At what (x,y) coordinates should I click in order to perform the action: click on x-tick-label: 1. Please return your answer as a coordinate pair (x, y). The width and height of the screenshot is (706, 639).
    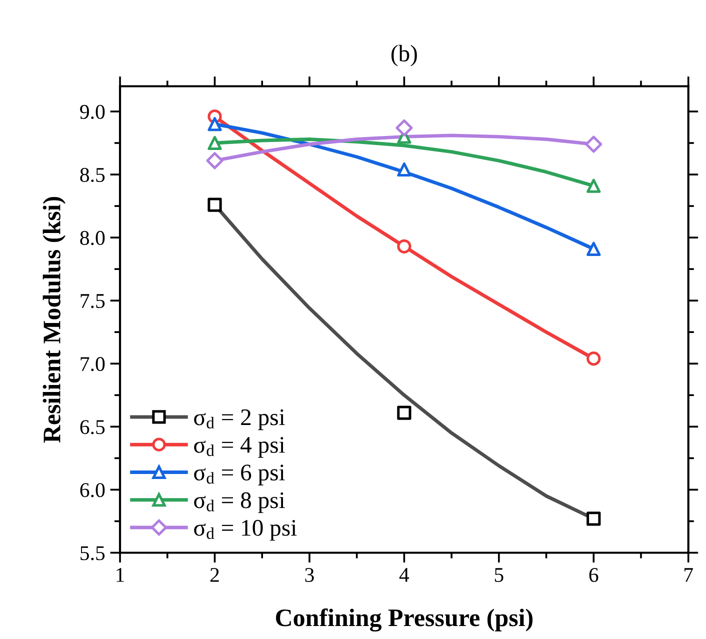
    Looking at the image, I should click on (120, 575).